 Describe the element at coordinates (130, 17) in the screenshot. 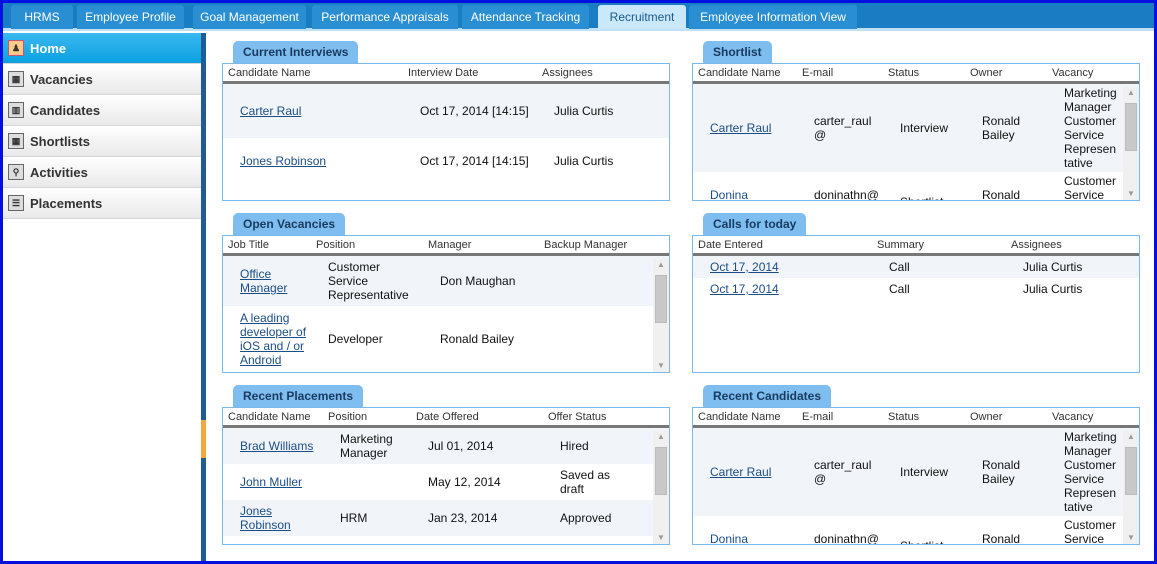

I see `tab-employee-profile: Employee Profile` at that location.